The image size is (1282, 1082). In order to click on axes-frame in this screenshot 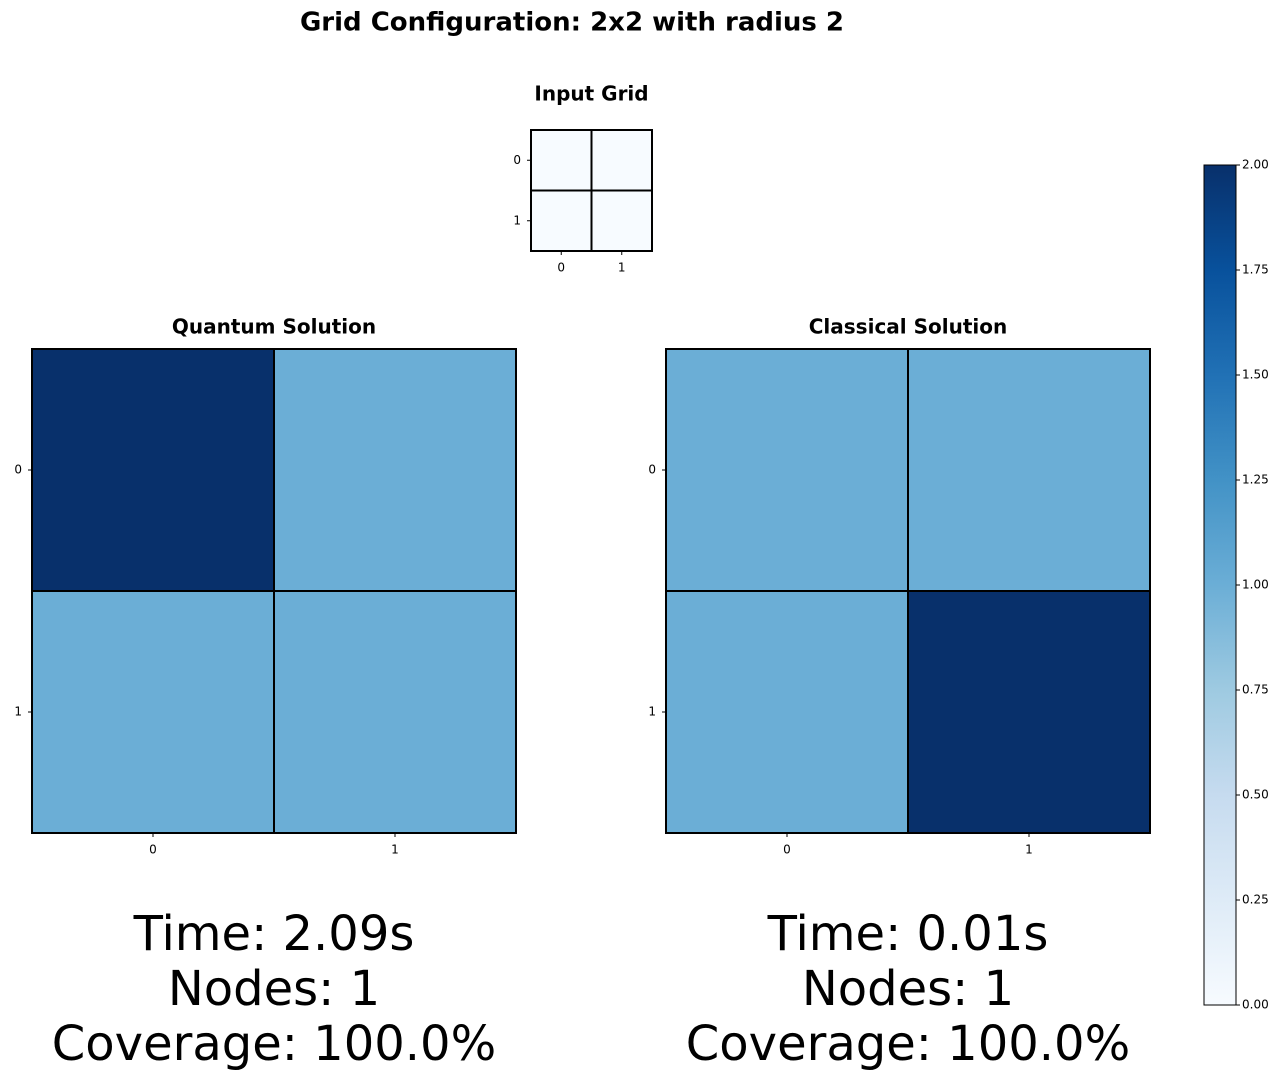, I will do `click(591, 190)`.